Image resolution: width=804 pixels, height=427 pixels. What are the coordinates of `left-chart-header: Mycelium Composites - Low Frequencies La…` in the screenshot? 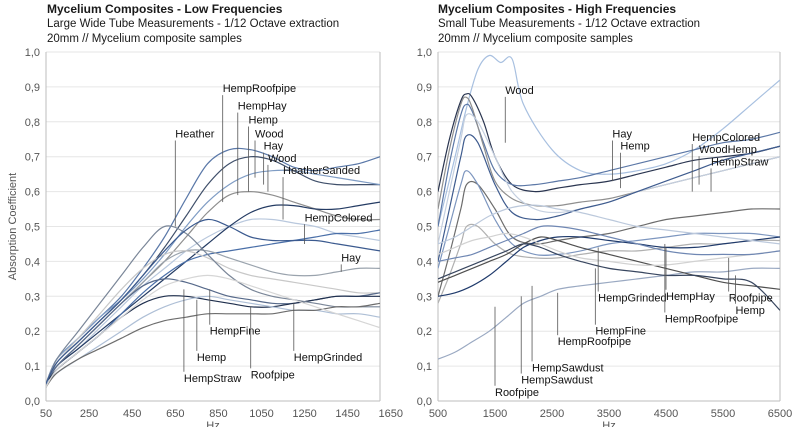 It's located at (193, 24).